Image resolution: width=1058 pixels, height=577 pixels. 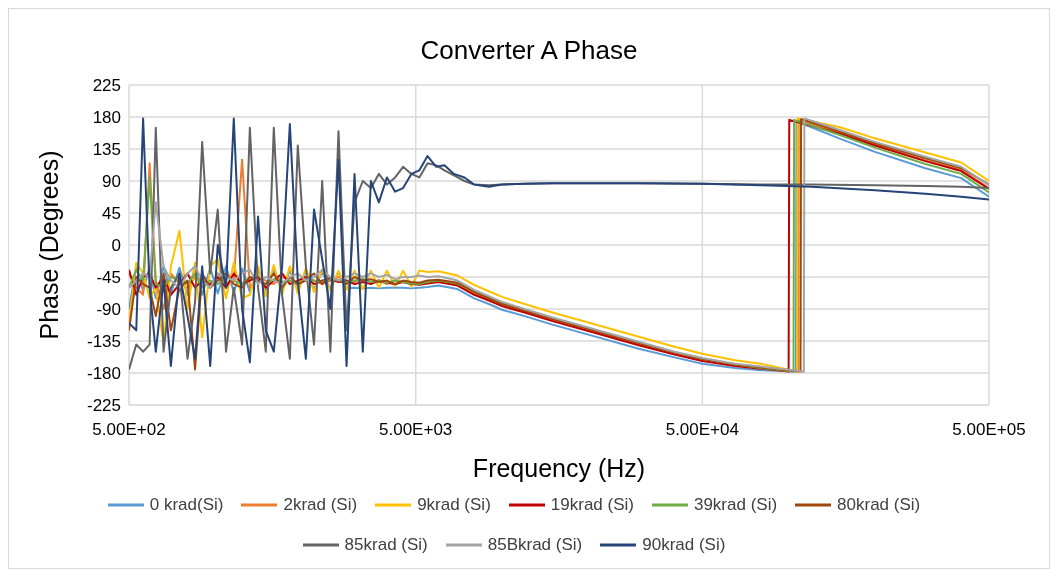 I want to click on y-tick-label: -45, so click(x=108, y=278).